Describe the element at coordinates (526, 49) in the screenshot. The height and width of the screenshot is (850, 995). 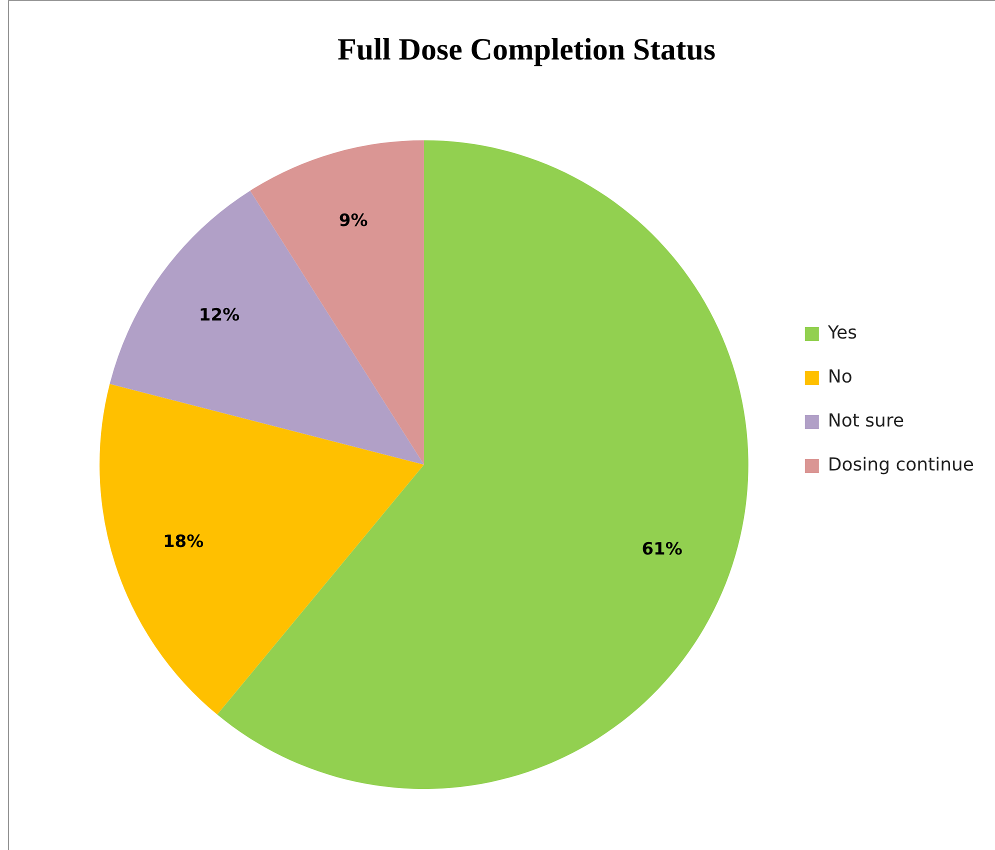
I see `chart-title: Full Dose Completion Status` at that location.